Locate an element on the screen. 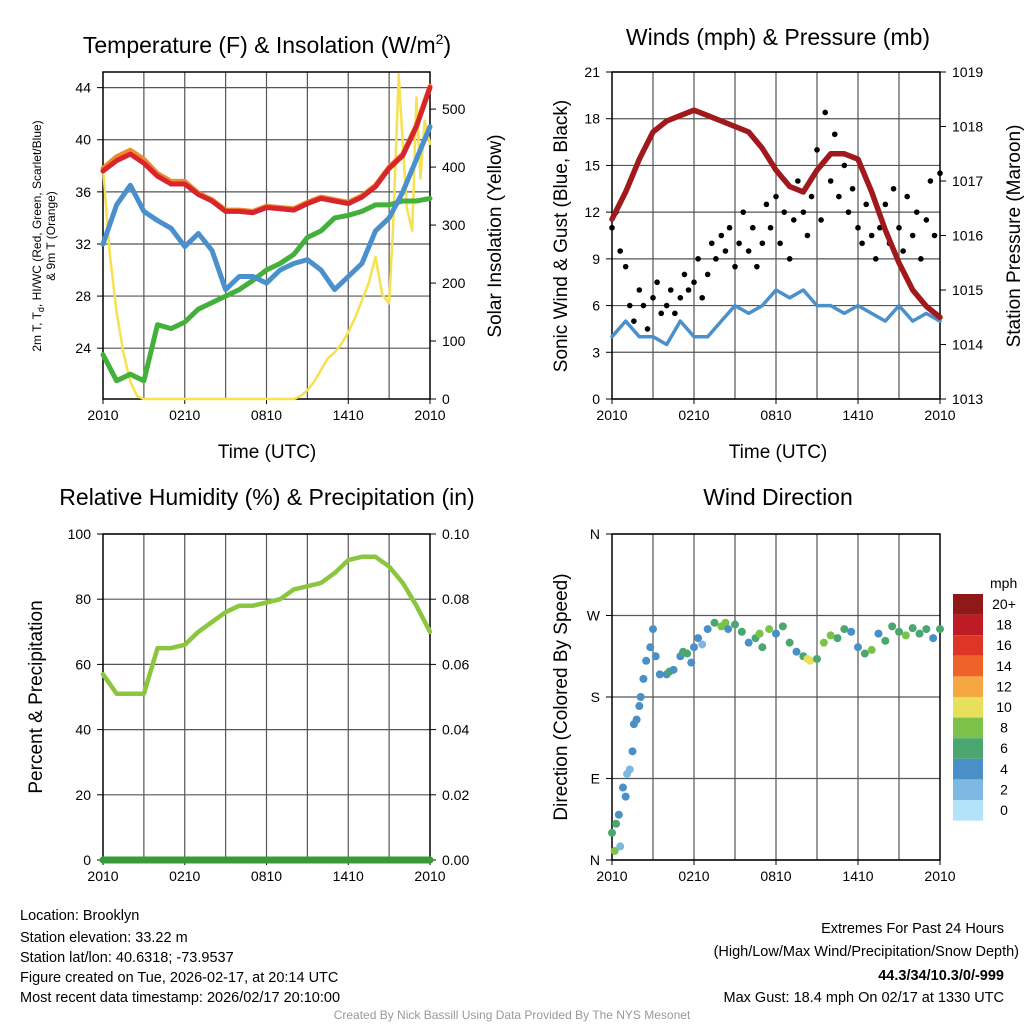 This screenshot has height=1024, width=1024. temperature-ylabel-line2: & 9m T (Orange) is located at coordinates (51, 236).